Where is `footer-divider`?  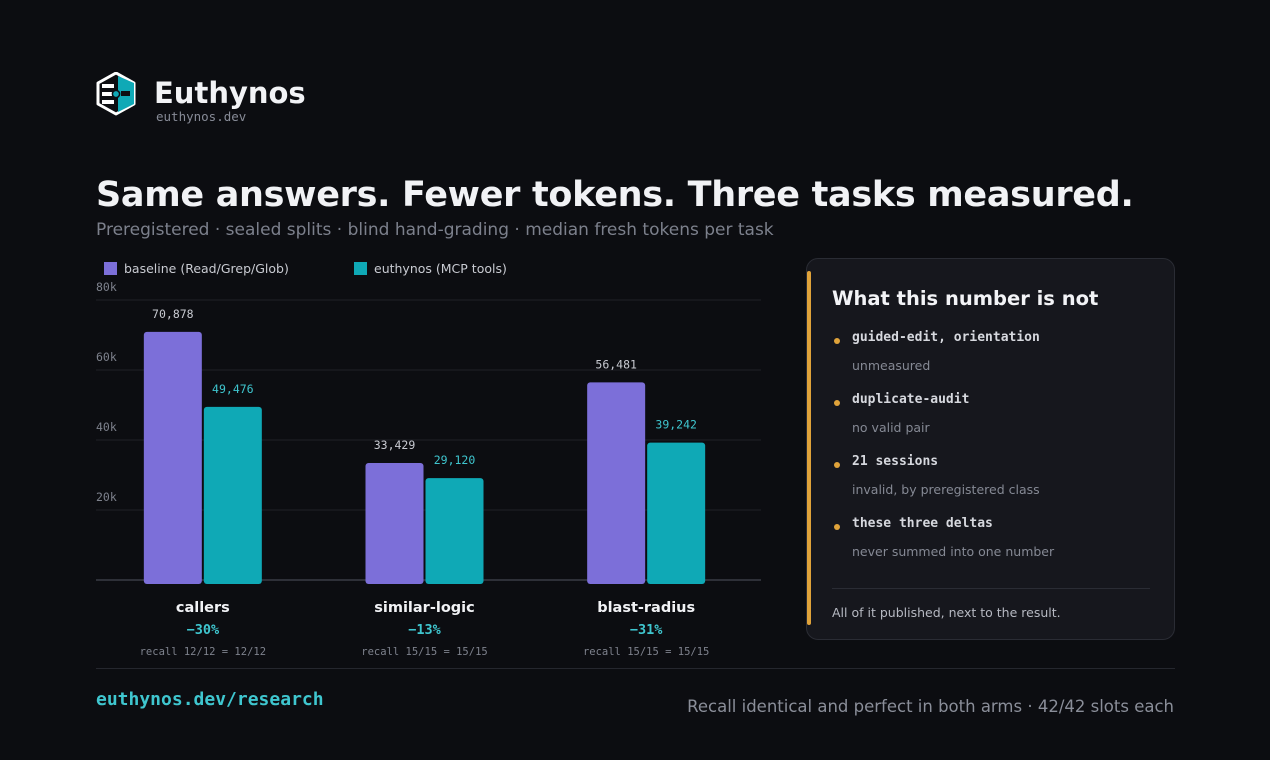 footer-divider is located at coordinates (635, 668).